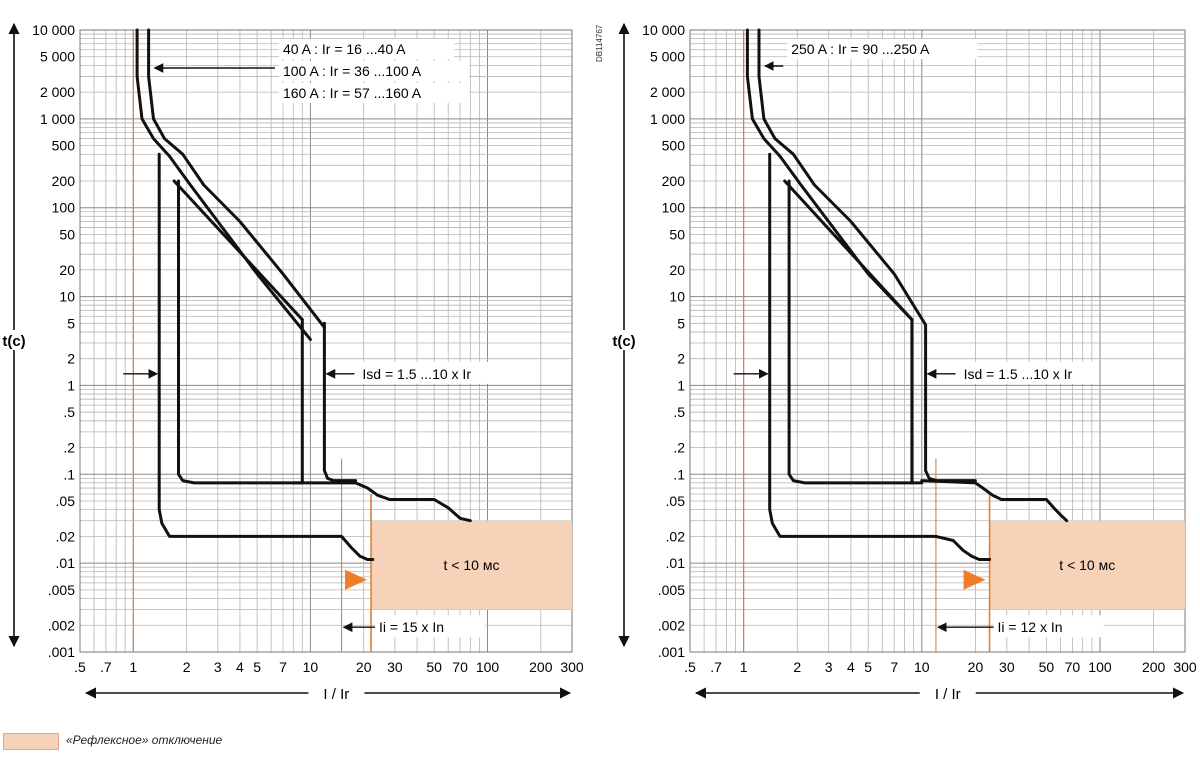  What do you see at coordinates (69, 474) in the screenshot?
I see `y-tick-label: .1` at bounding box center [69, 474].